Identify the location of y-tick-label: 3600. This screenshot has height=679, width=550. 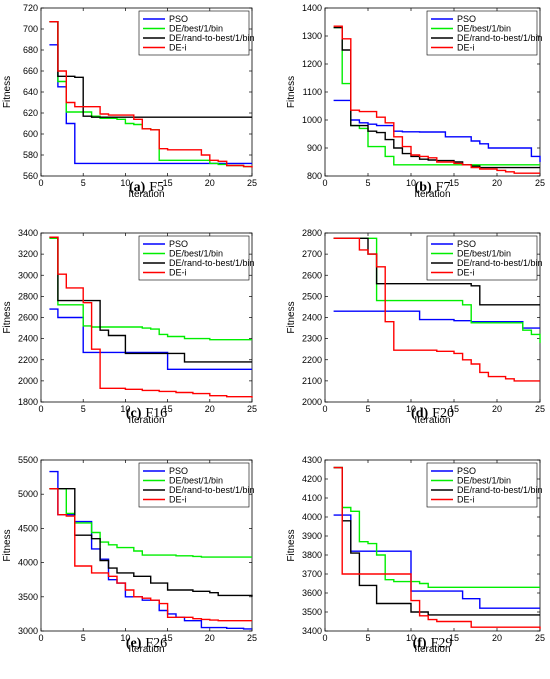
(312, 593).